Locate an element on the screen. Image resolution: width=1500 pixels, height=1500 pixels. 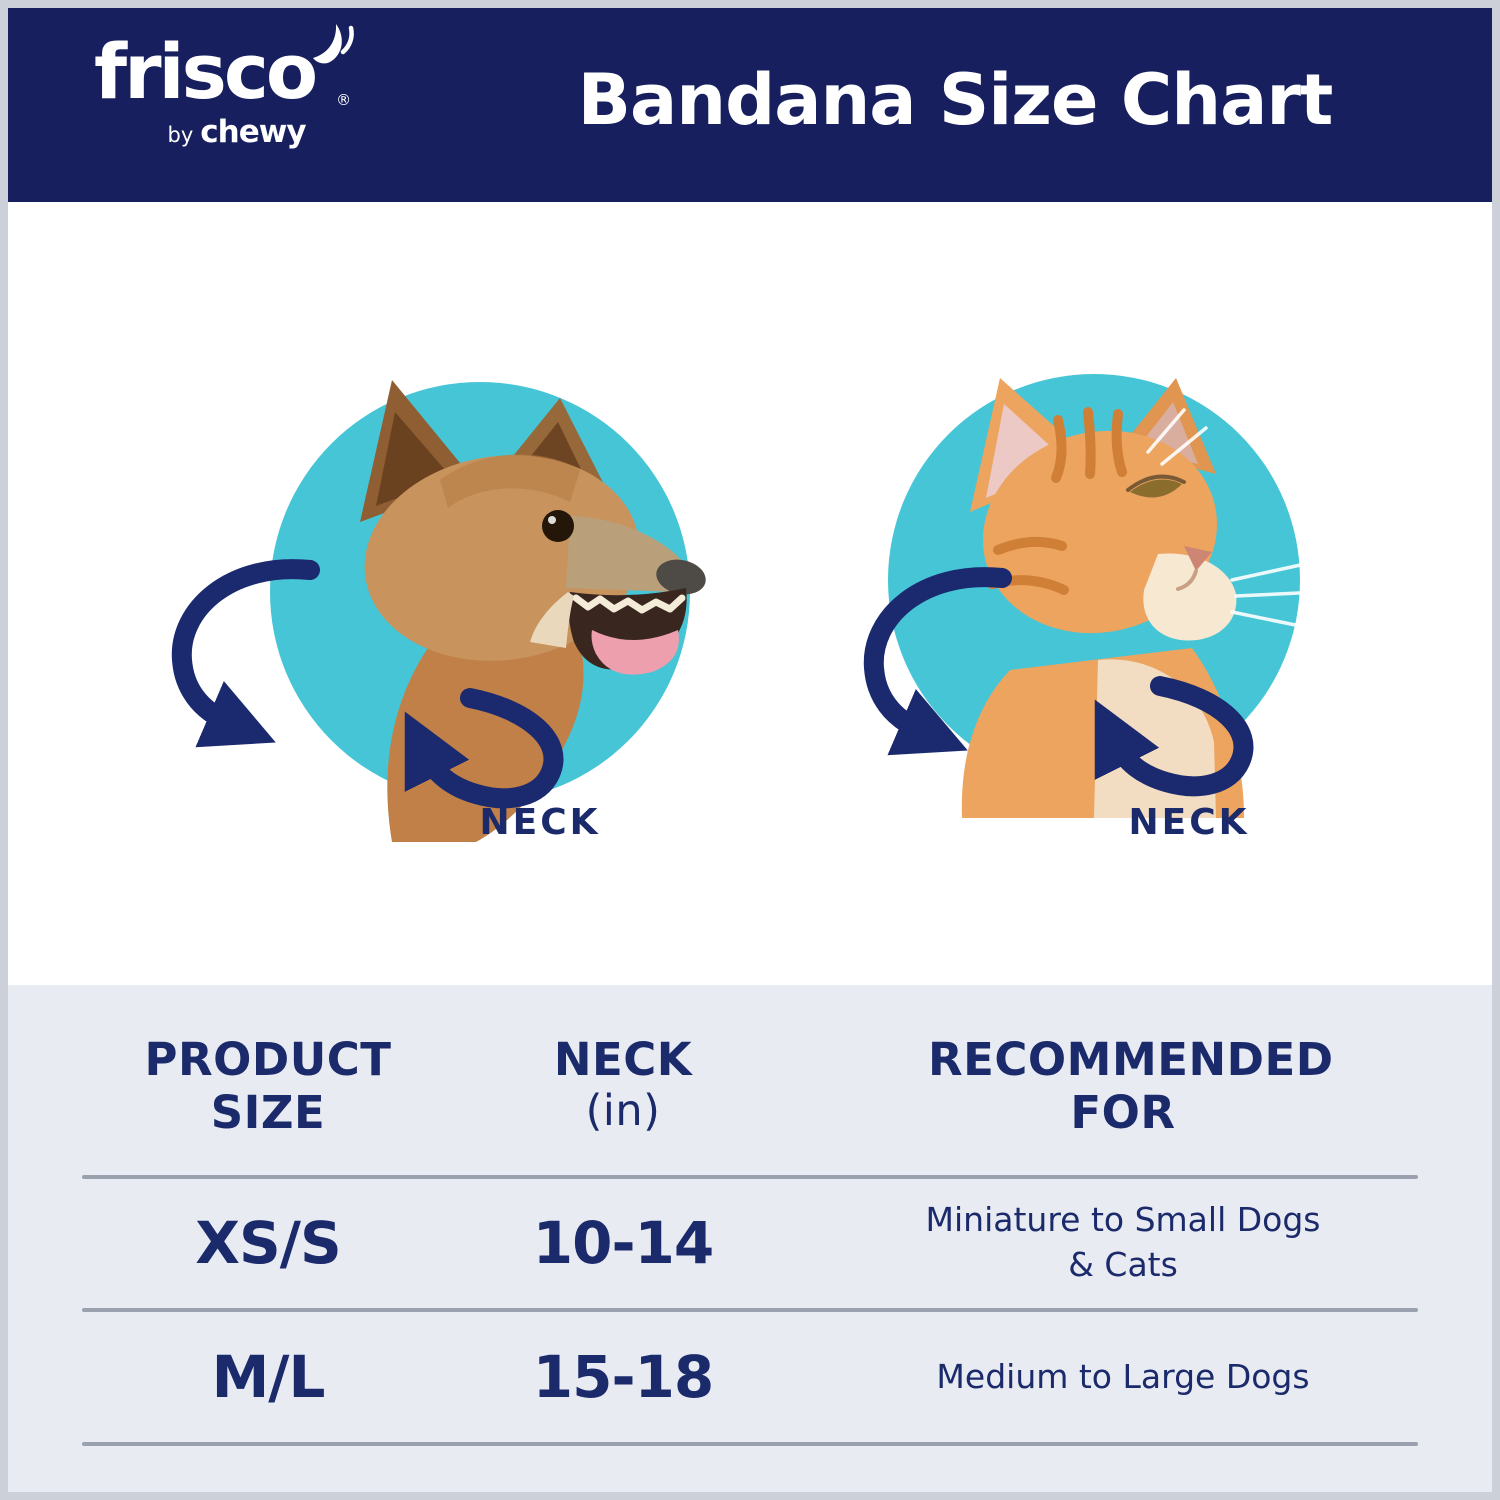
dog-neck-label: NECK is located at coordinates (540, 822).